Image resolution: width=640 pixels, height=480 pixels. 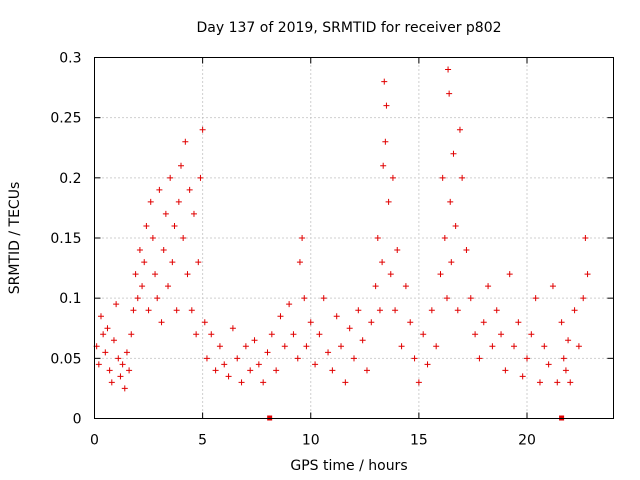 What do you see at coordinates (65, 359) in the screenshot?
I see `y-tick-label: 0.05` at bounding box center [65, 359].